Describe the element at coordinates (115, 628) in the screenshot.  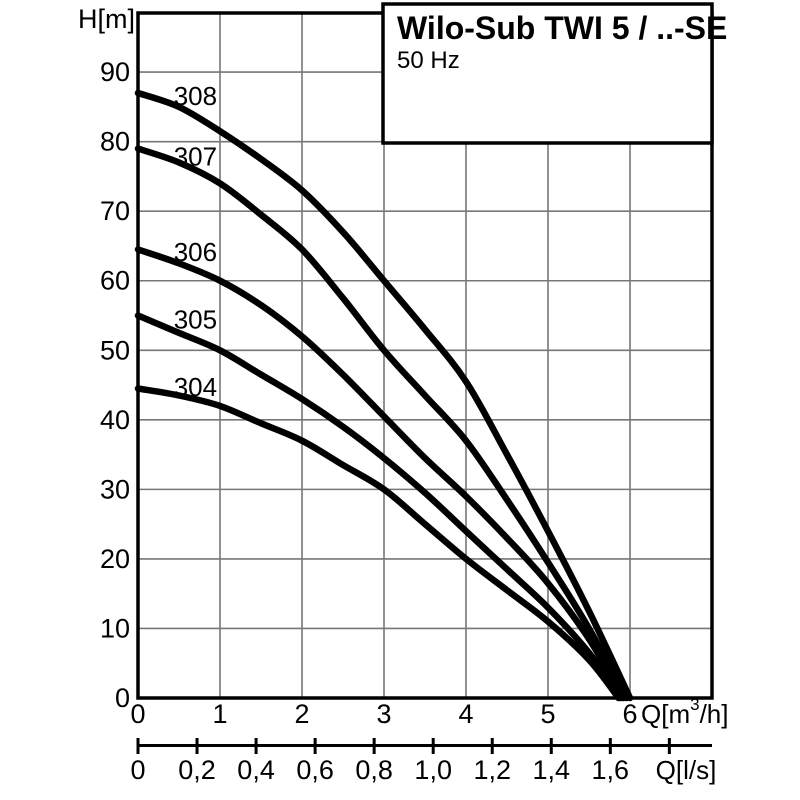
I see `y-tick-label: 10` at that location.